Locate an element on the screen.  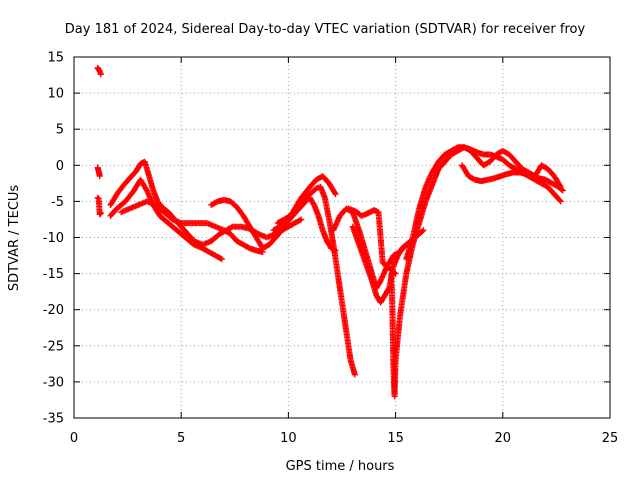
x-tick-label: 25 is located at coordinates (610, 438).